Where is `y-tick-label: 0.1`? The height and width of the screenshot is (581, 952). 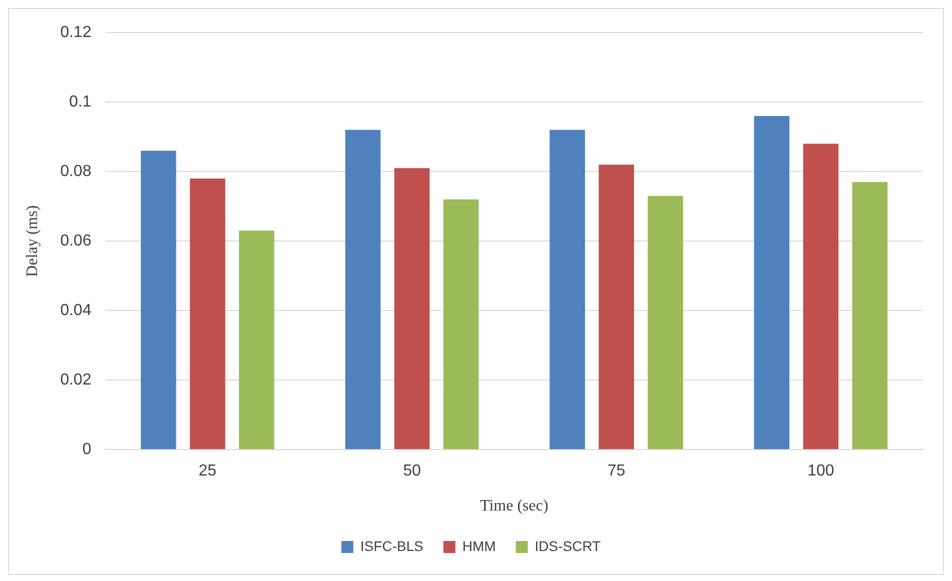
y-tick-label: 0.1 is located at coordinates (80, 102).